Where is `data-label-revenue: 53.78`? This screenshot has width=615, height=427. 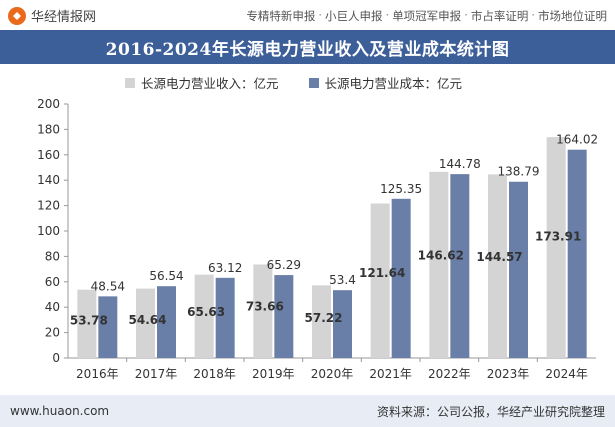 data-label-revenue: 53.78 is located at coordinates (89, 320).